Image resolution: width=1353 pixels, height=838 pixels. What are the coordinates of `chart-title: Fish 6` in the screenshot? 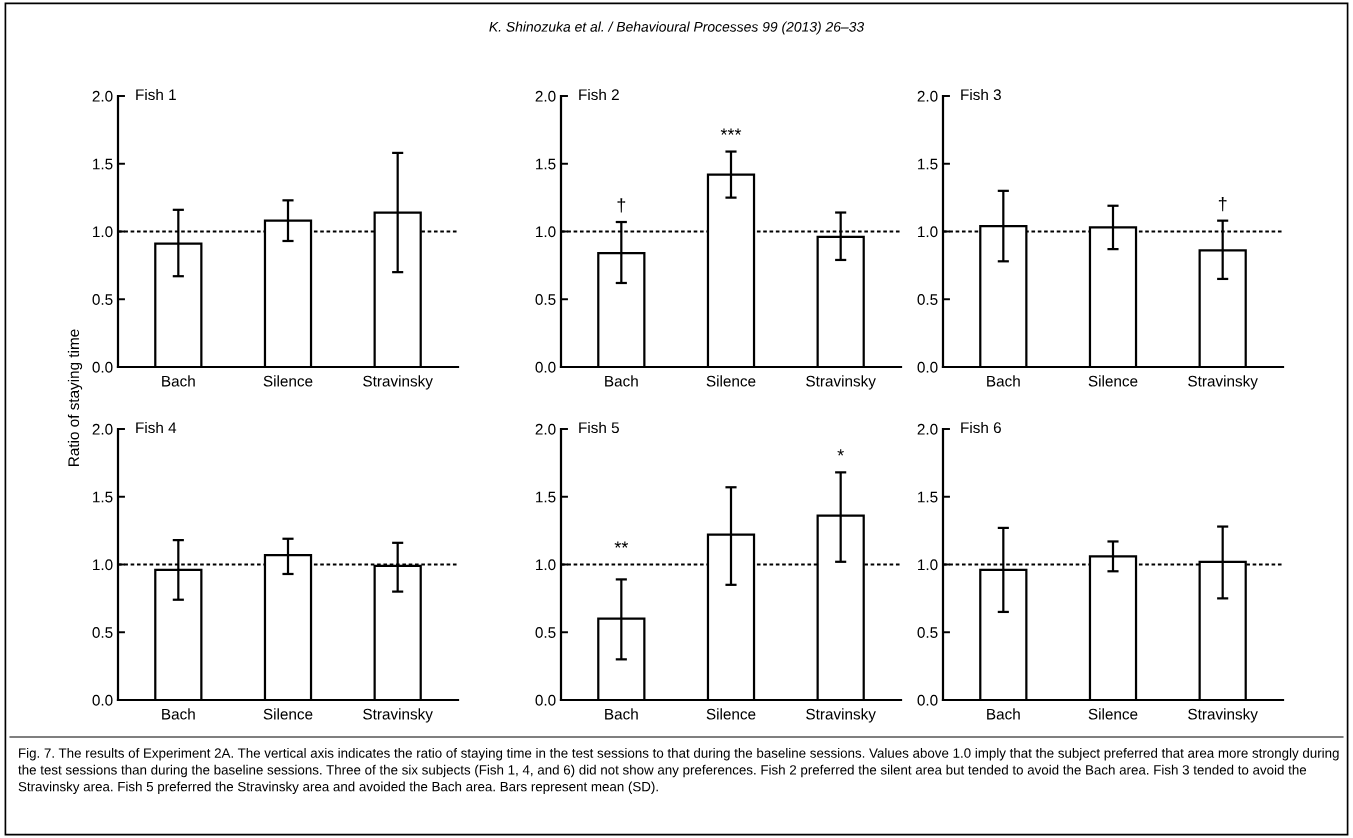 It's located at (981, 427).